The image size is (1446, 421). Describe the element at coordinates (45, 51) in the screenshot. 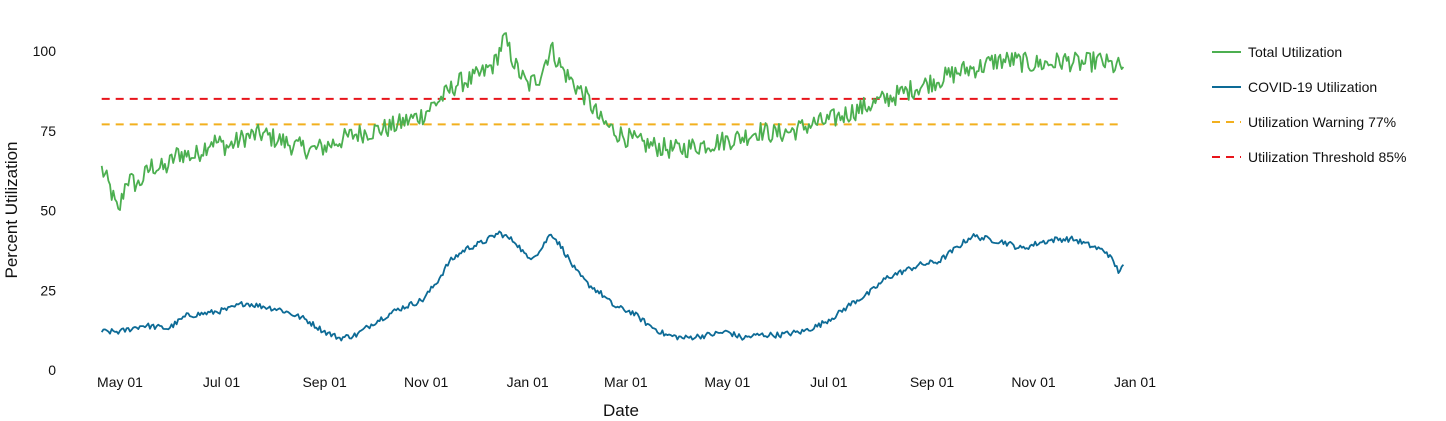

I see `y-tick-label: 100` at that location.